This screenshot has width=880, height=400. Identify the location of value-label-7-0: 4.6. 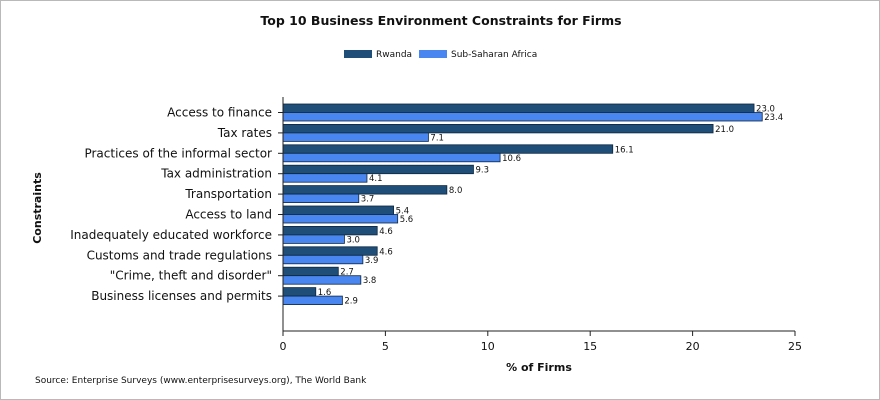
(386, 252).